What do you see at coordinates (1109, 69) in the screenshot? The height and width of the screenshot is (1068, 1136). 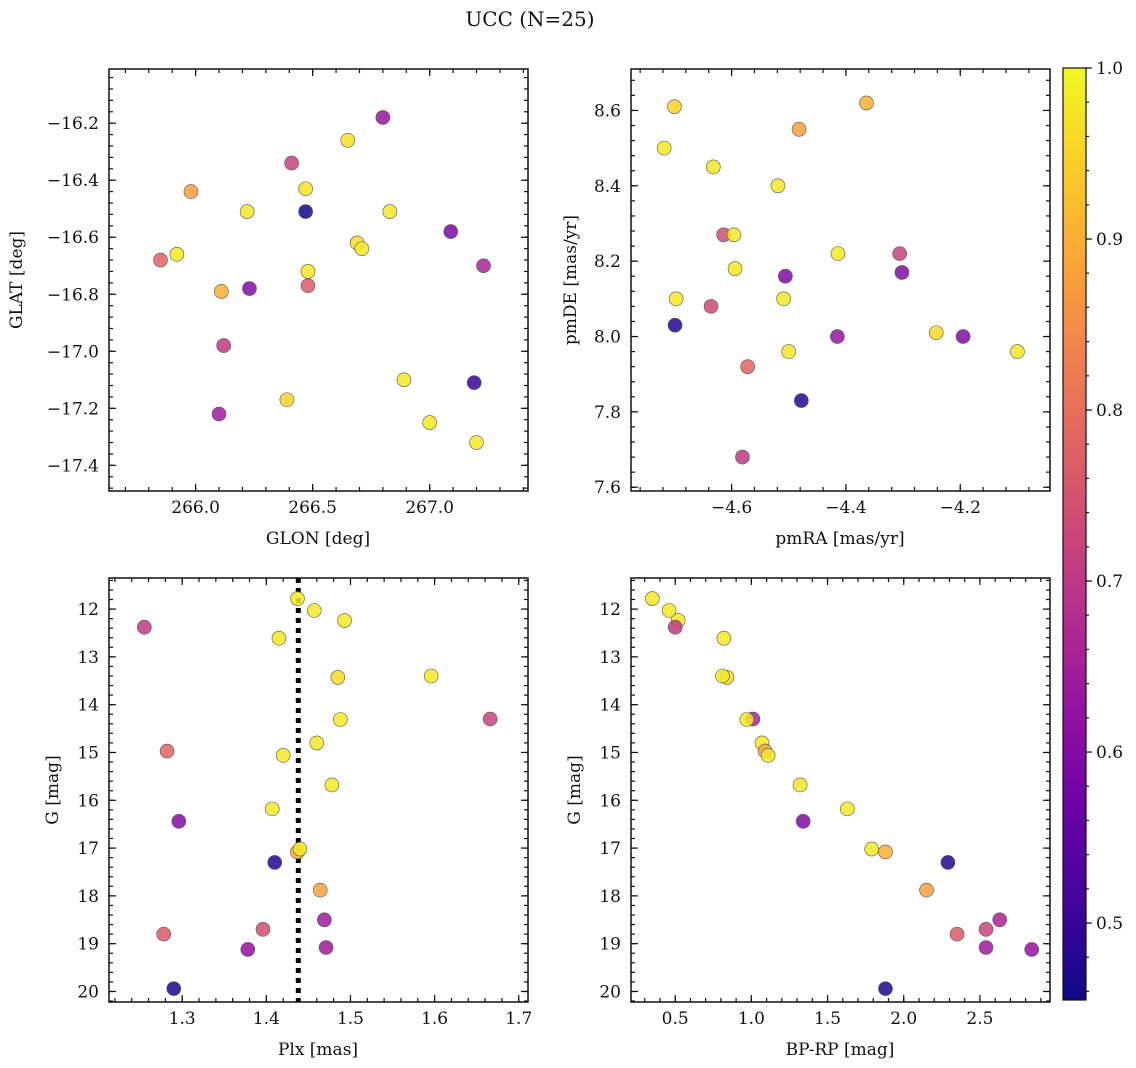 I see `colorbar-tick-label: 1.0` at bounding box center [1109, 69].